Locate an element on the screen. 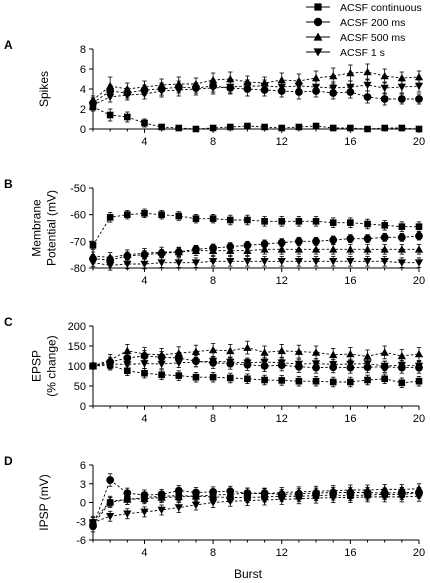  legend-marker-circle is located at coordinates (318, 22).